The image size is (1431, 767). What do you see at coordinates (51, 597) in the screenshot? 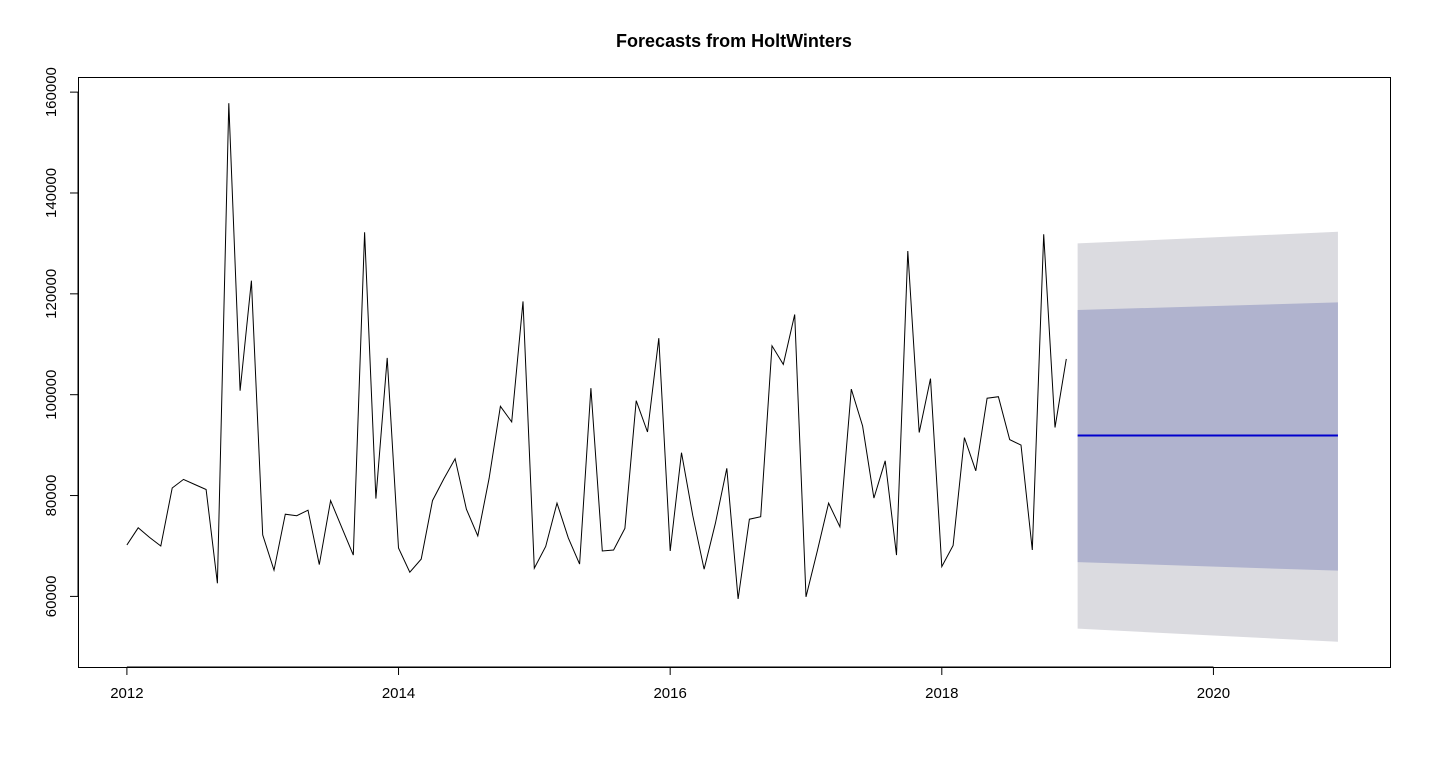
I see `y-tick-label: 60000` at bounding box center [51, 597].